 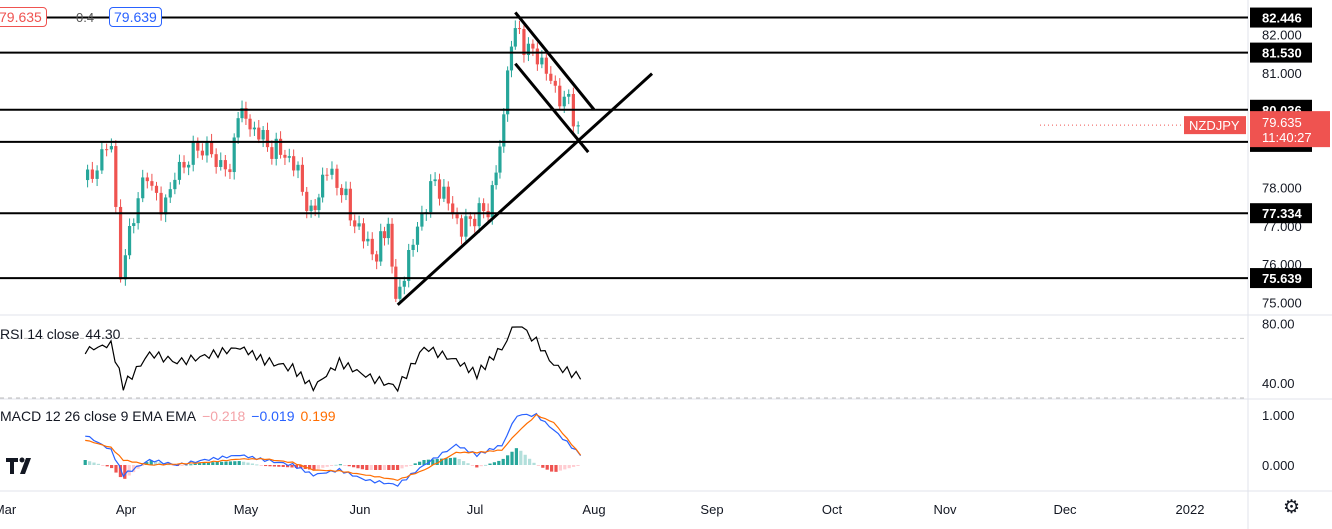 I want to click on price-tick-label: 78.000, so click(x=1282, y=188).